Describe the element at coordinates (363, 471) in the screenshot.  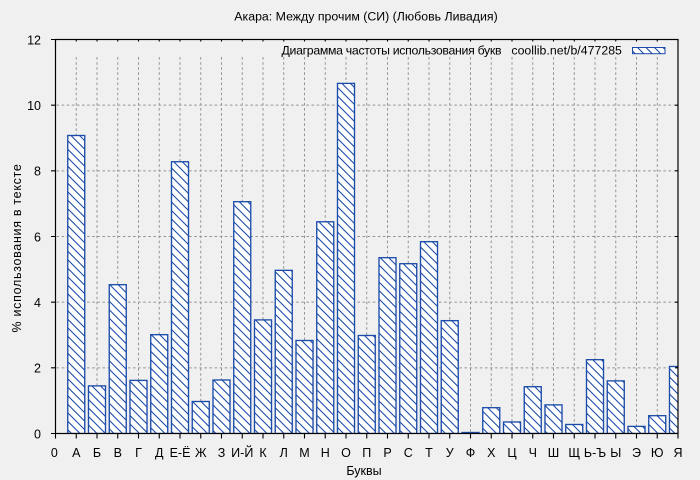
I see `svg-text: Буквы` at that location.